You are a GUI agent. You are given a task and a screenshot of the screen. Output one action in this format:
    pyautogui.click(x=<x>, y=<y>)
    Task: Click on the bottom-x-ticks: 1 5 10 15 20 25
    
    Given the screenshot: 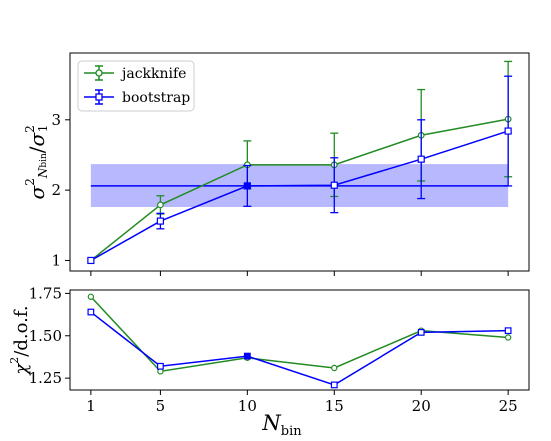 What is the action you would take?
    pyautogui.click(x=302, y=402)
    